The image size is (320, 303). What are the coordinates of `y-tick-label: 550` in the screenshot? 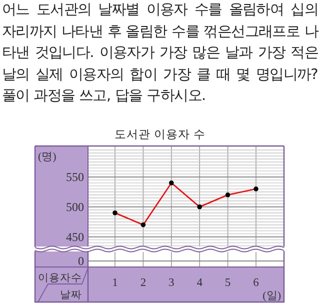 It's located at (75, 177).